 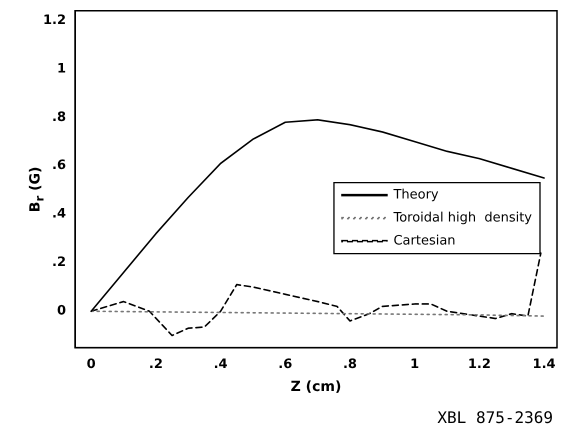 I want to click on y-tick-label: .4, so click(x=59, y=214).